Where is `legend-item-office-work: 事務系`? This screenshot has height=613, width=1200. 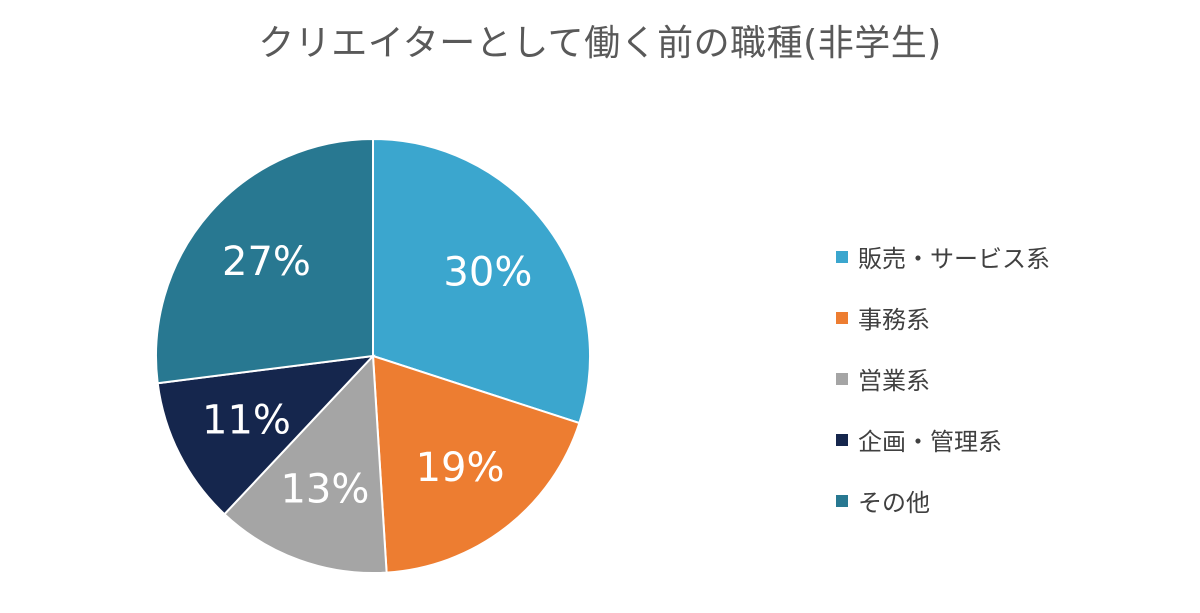 legend-item-office-work: 事務系 is located at coordinates (1006, 317).